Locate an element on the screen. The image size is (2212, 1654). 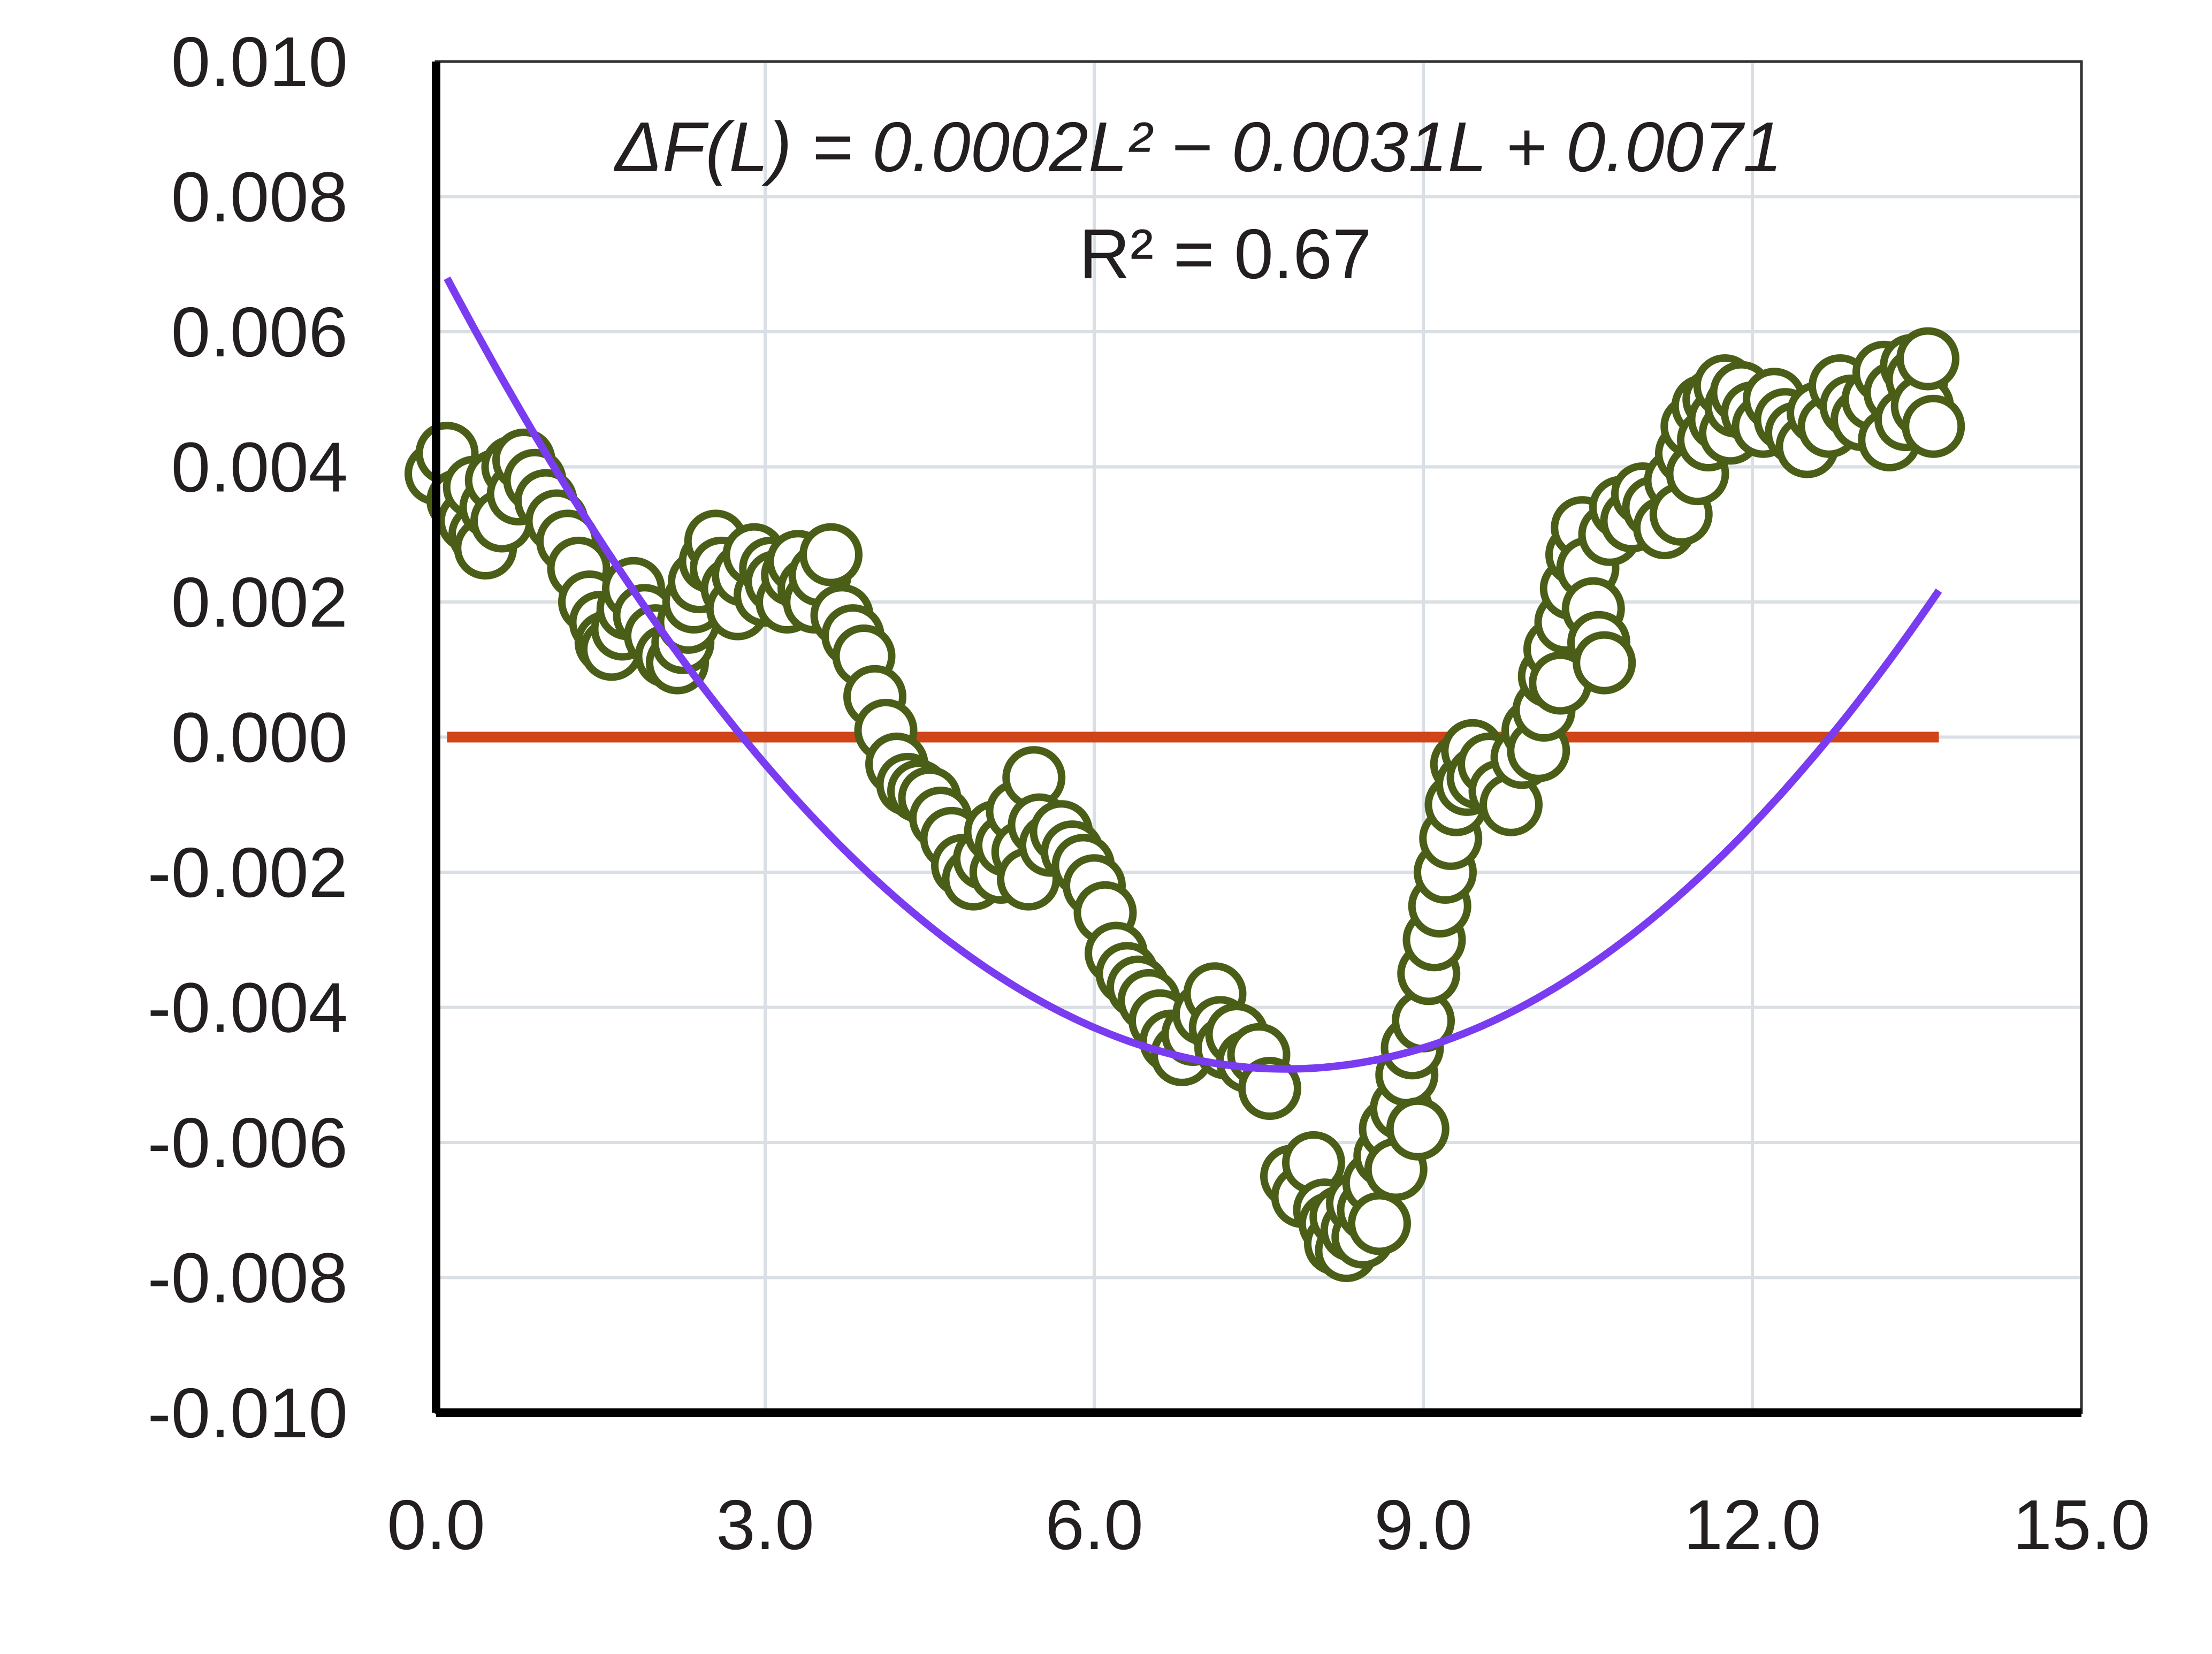
y-tick-label-8: 0.006 is located at coordinates (259, 332).